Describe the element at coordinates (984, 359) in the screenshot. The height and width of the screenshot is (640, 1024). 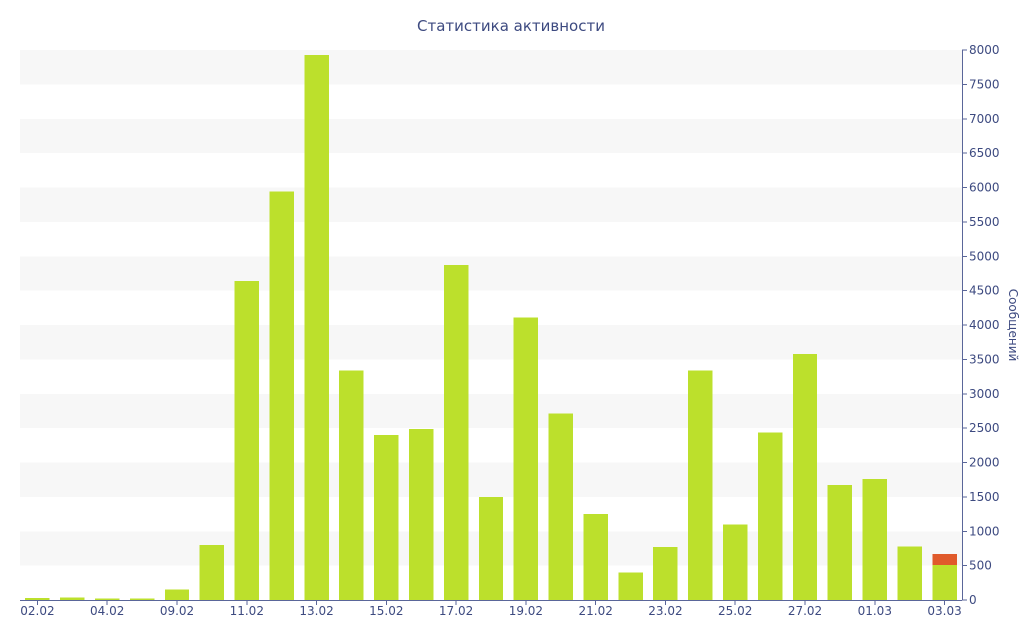
I see `y-tick-label: 3500` at that location.